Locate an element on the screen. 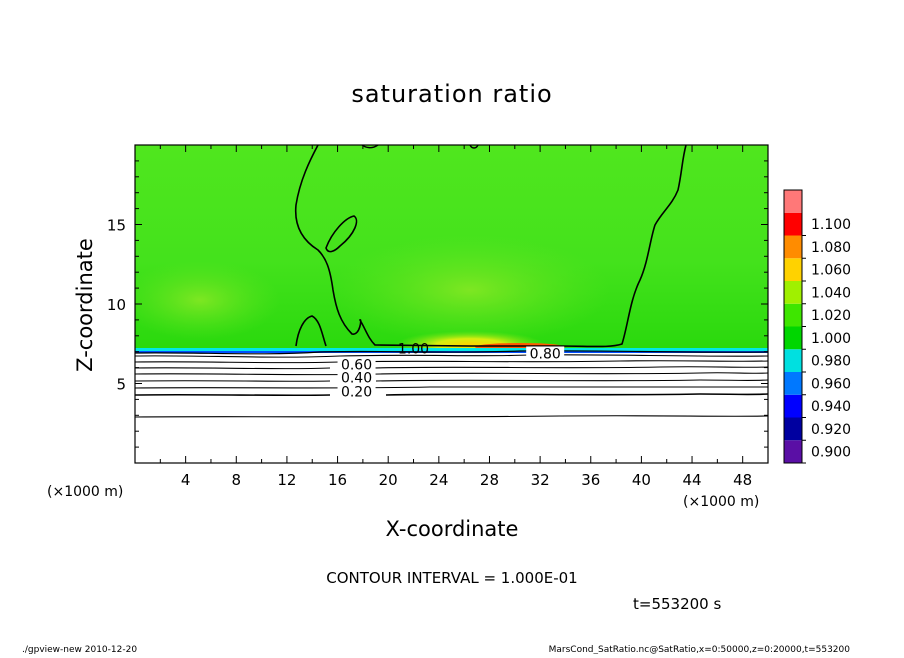 Image resolution: width=904 pixels, height=658 pixels. colorbar-label: 0.920 is located at coordinates (831, 430).